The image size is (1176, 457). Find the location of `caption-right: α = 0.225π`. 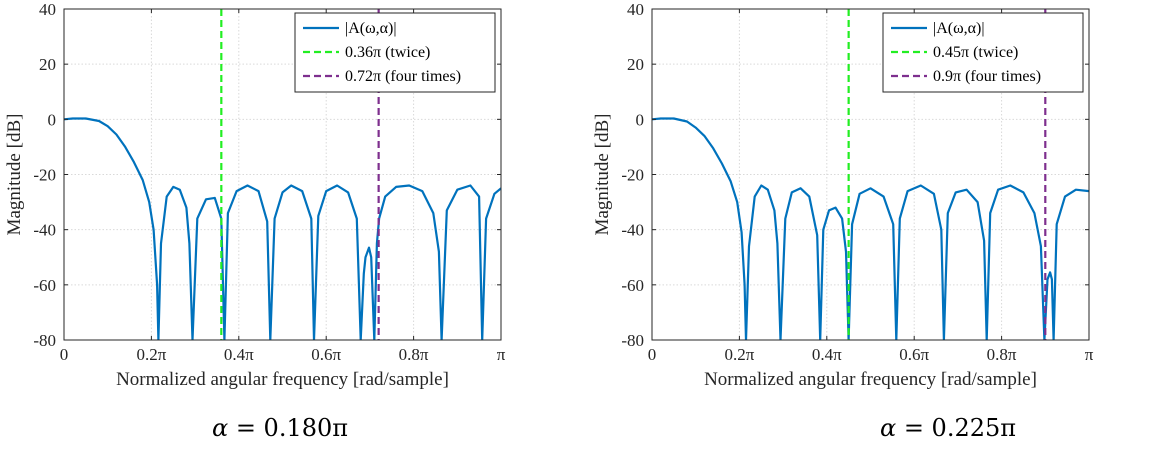

caption-right: α = 0.225π is located at coordinates (948, 428).